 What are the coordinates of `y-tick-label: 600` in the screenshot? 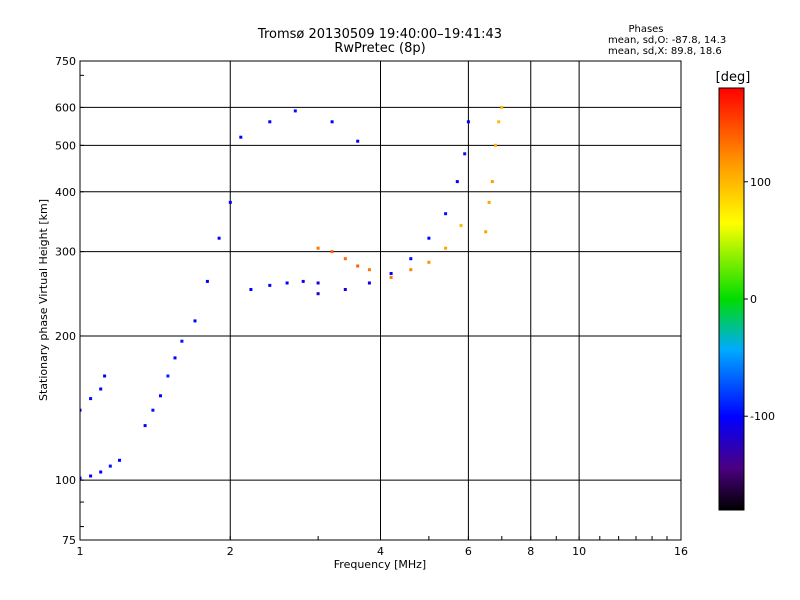 It's located at (65, 107).